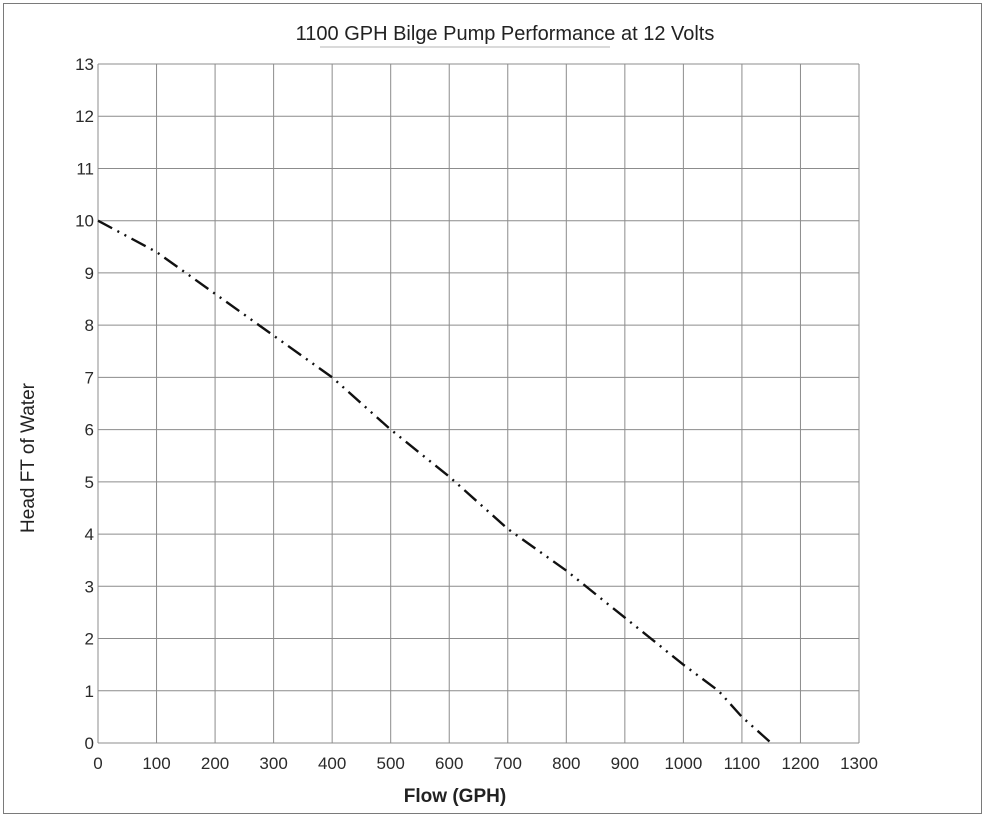 This screenshot has width=989, height=822. What do you see at coordinates (801, 763) in the screenshot?
I see `x-tick-label: 1200` at bounding box center [801, 763].